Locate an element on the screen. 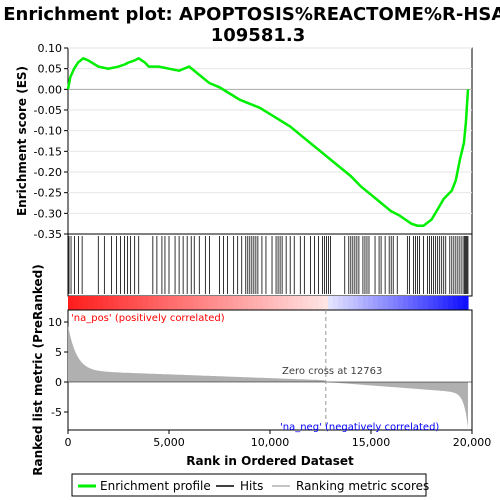  es-y-tick-label: -0.15 is located at coordinates (48, 151).